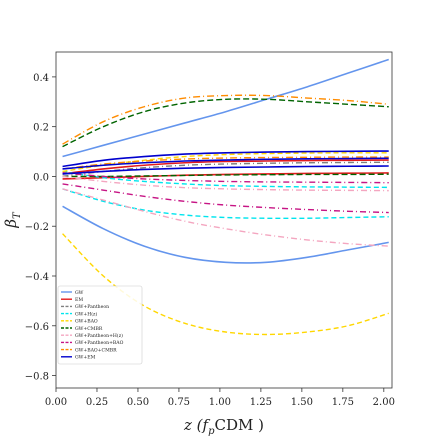 This screenshot has width=436, height=440. Describe the element at coordinates (89, 329) in the screenshot. I see `legend-label: GW+CMBR` at that location.